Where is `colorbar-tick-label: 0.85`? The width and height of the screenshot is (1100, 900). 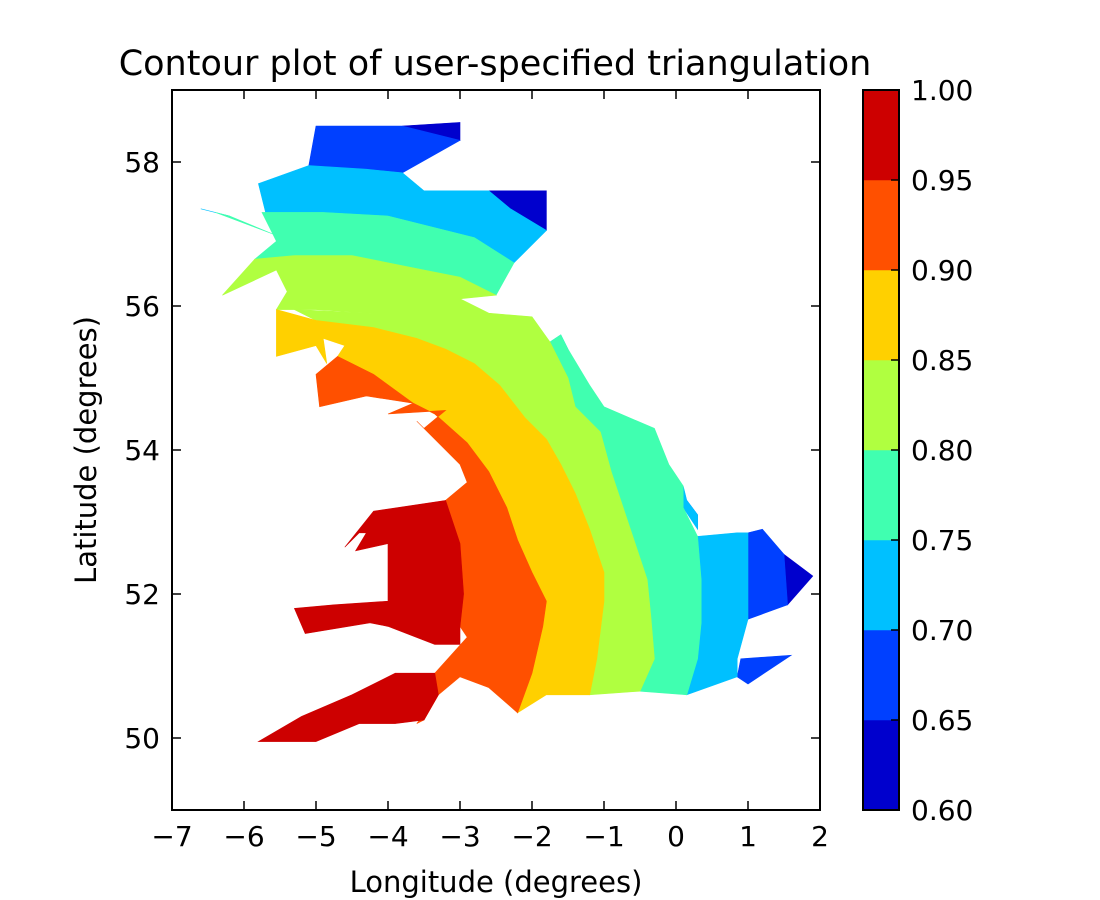
colorbar-tick-label: 0.85 is located at coordinates (942, 360).